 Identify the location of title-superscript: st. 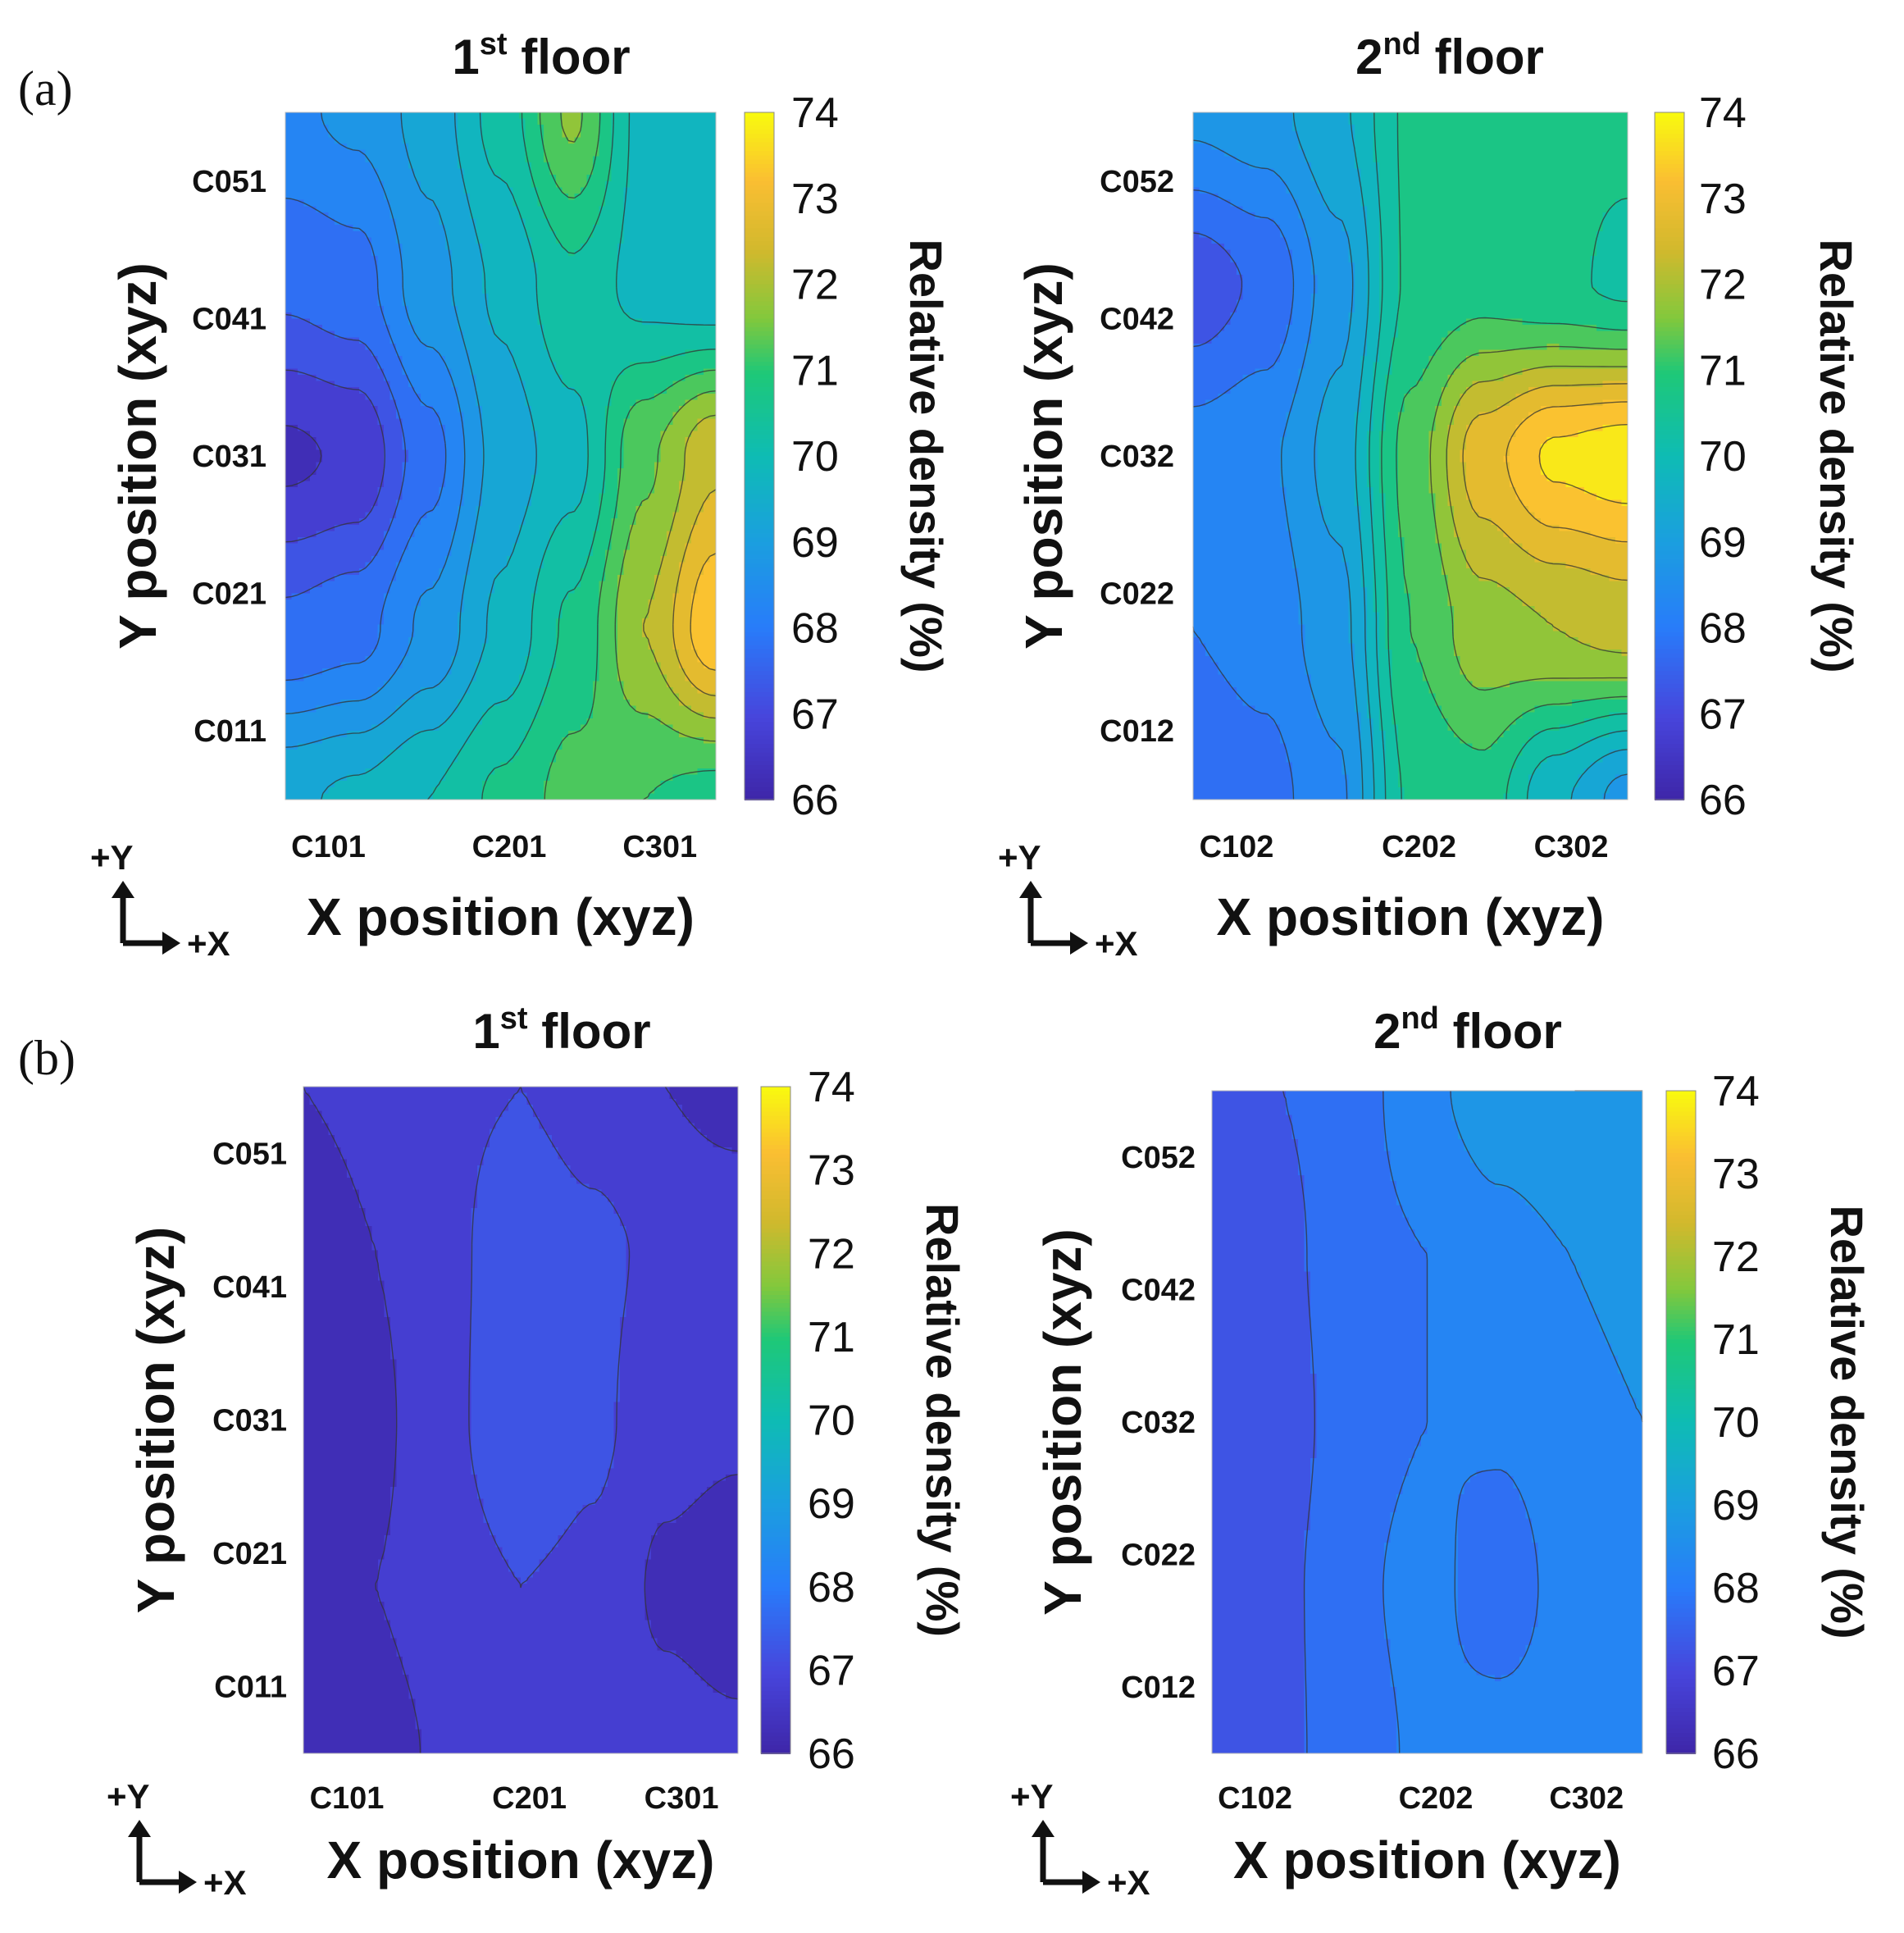
(494, 44).